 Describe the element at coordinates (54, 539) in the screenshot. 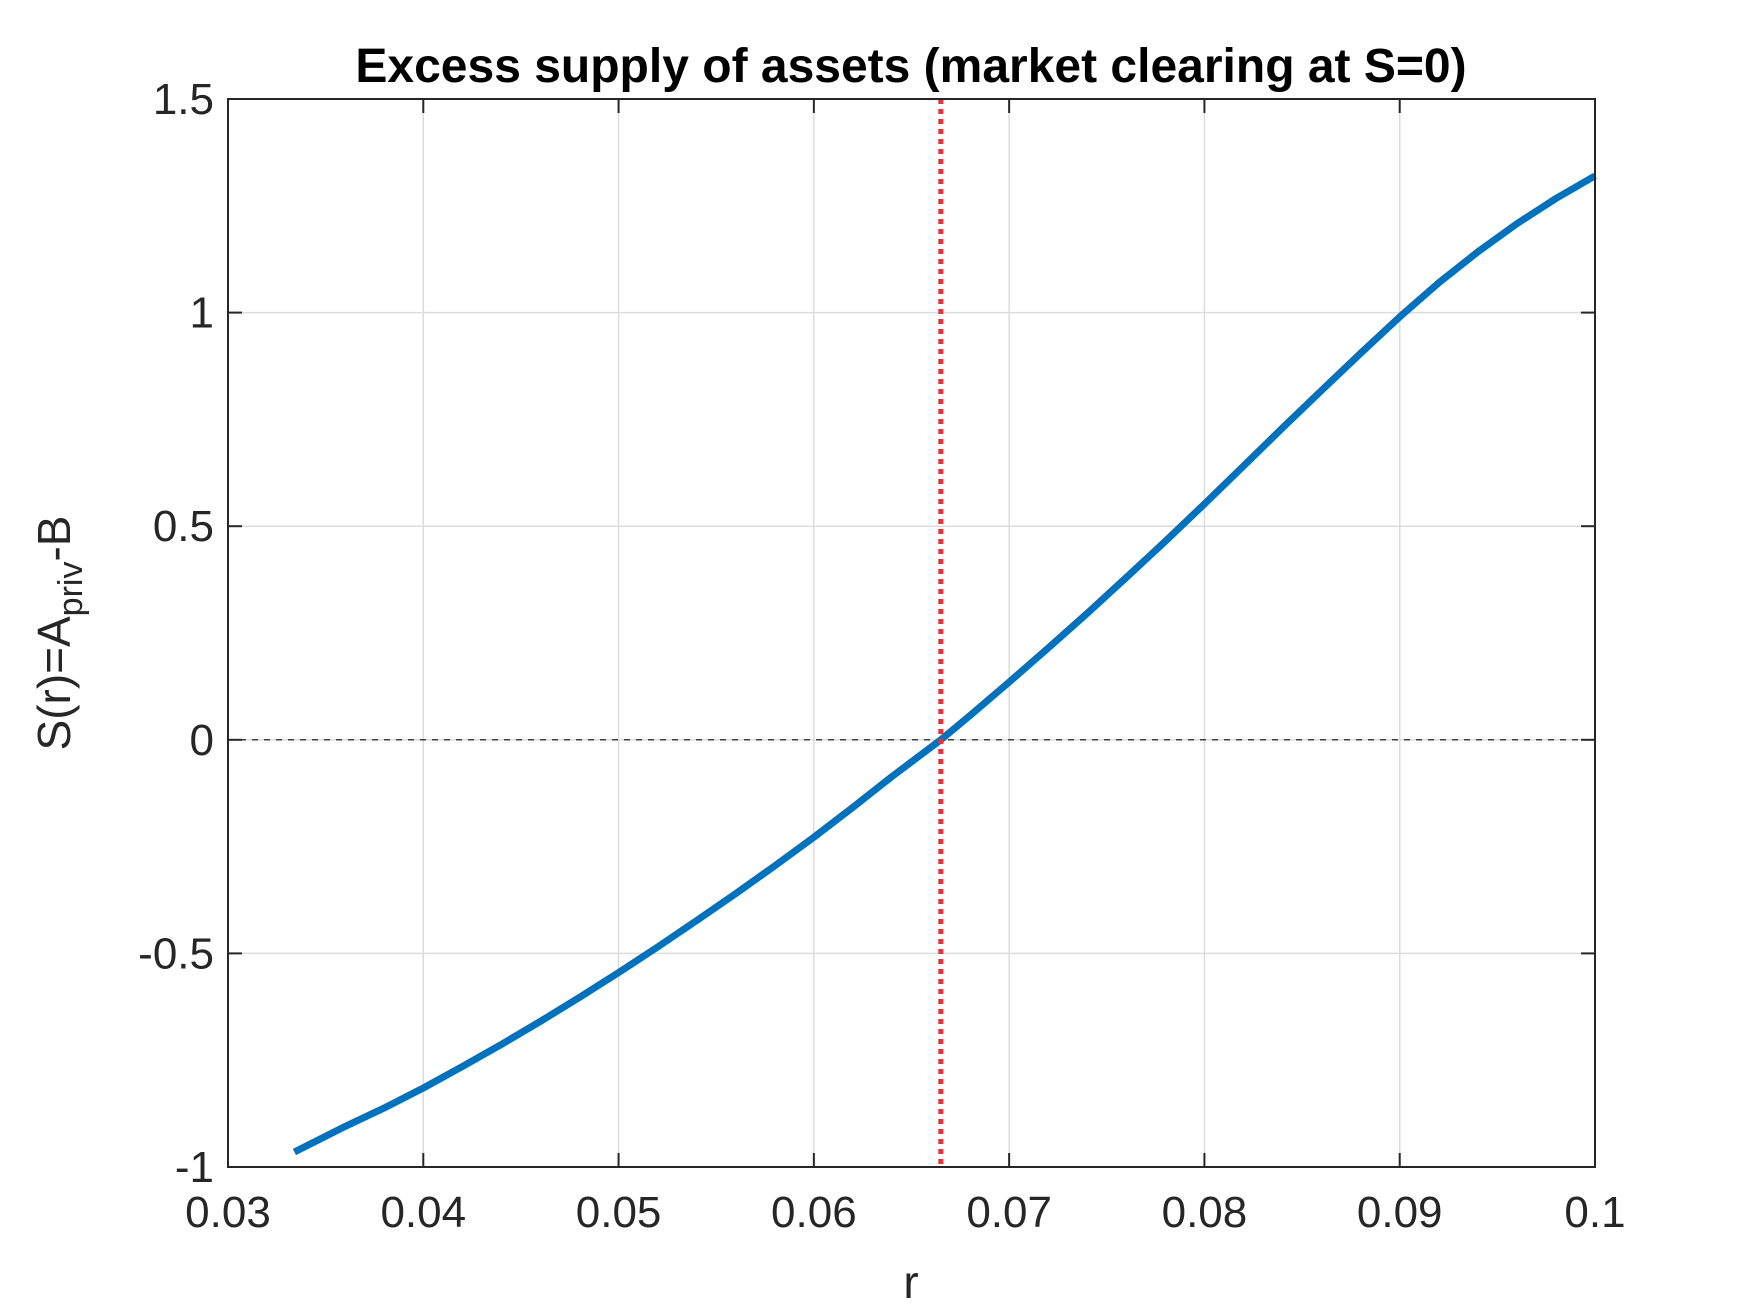

I see `y-axis-label-suffix: -B` at that location.